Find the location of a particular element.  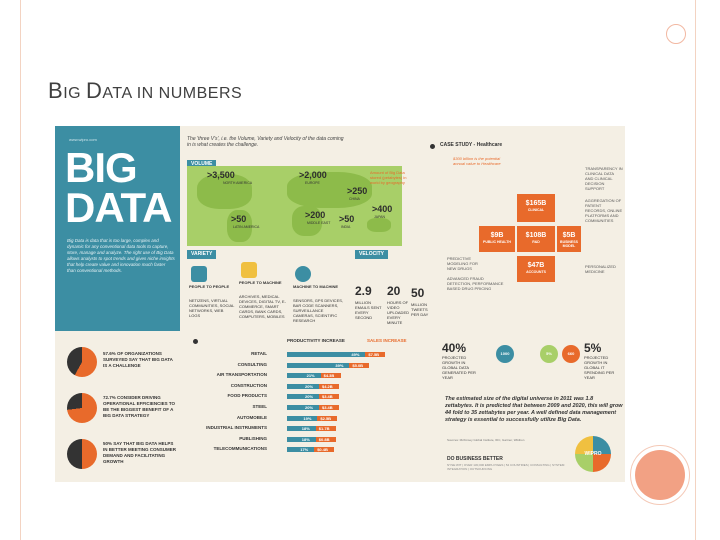

sales-value: $3.4B is located at coordinates (327, 397).